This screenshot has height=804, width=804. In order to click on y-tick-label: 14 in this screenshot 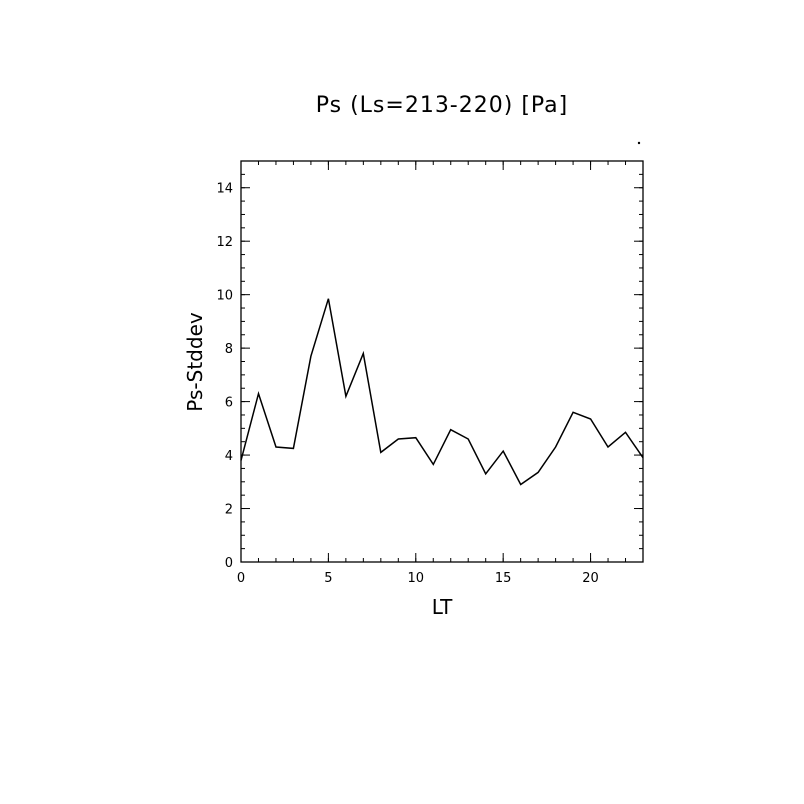, I will do `click(224, 189)`.